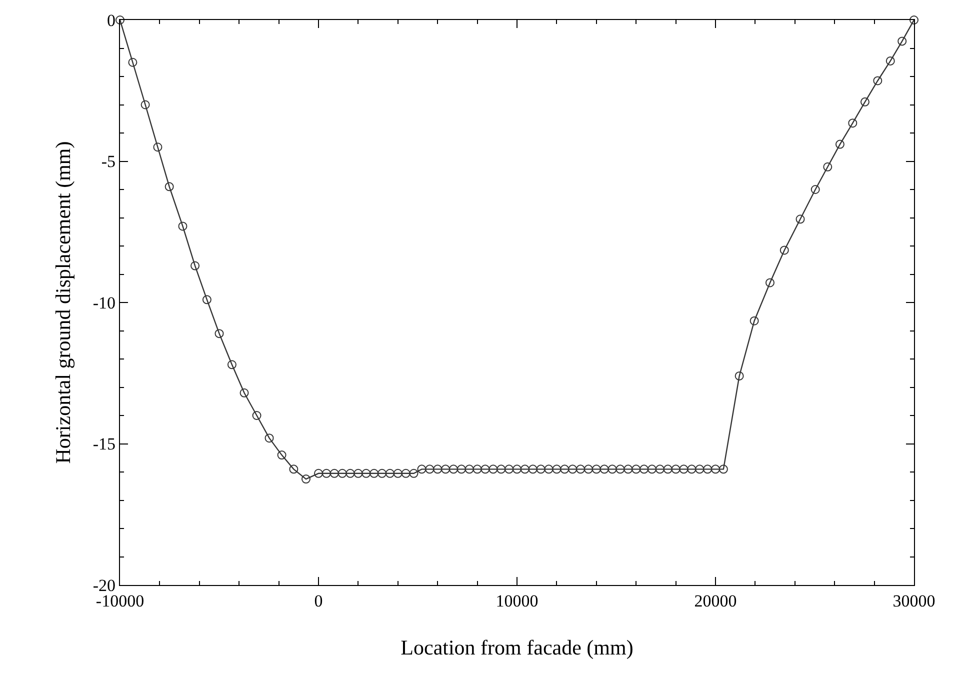  What do you see at coordinates (318, 601) in the screenshot?
I see `x-tick-label: 0` at bounding box center [318, 601].